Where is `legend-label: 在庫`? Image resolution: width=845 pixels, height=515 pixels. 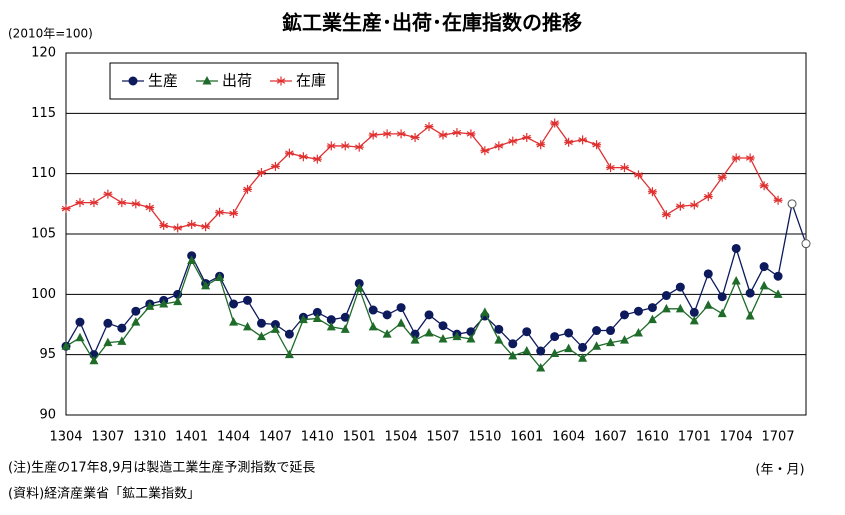 legend-label: 在庫 is located at coordinates (311, 81).